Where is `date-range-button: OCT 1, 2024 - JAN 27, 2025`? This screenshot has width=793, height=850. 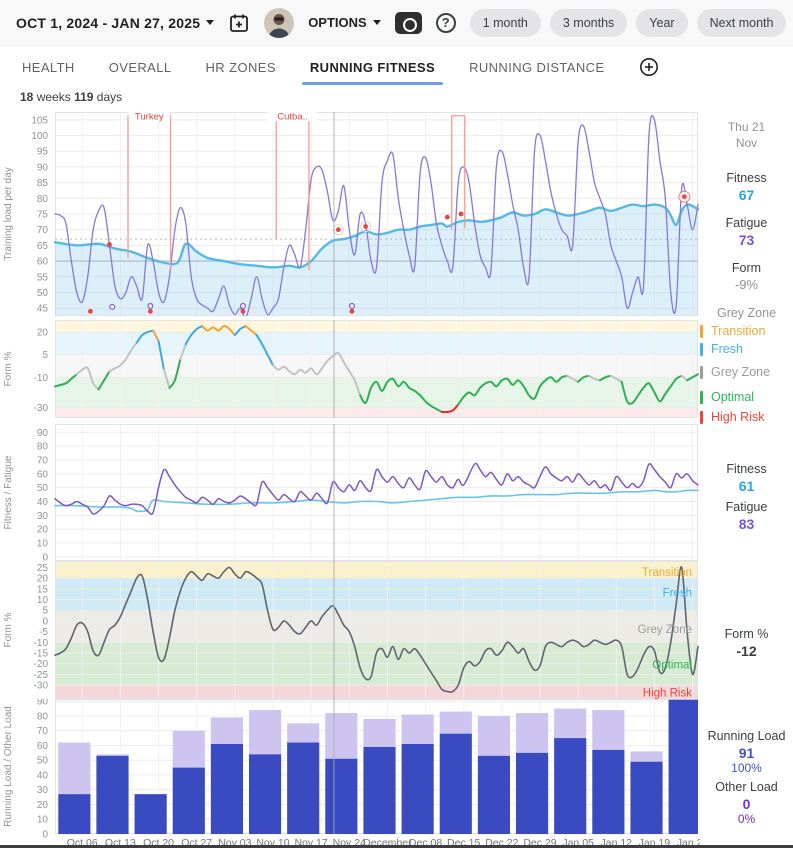 date-range-button: OCT 1, 2024 - JAN 27, 2025 is located at coordinates (115, 23).